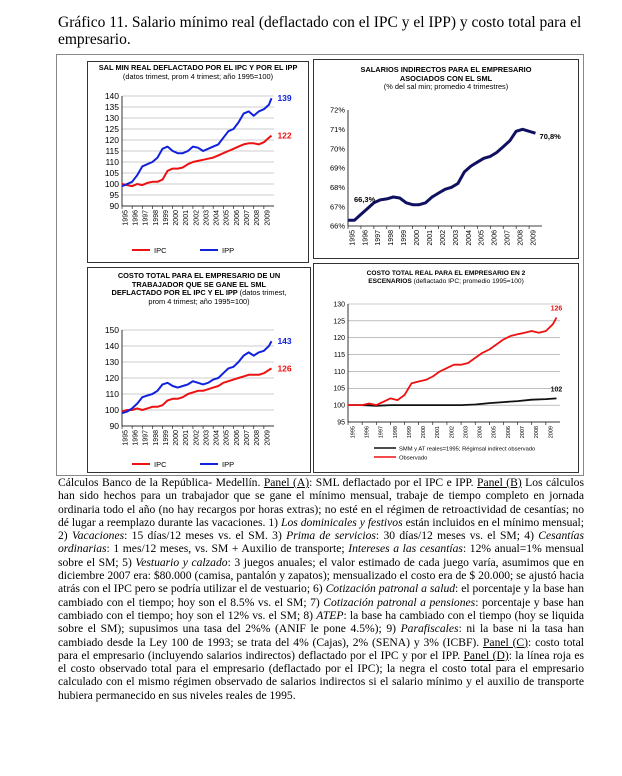 The width and height of the screenshot is (622, 776). Describe the element at coordinates (468, 281) in the screenshot. I see `panel-d-subtitle: (deflactado IPC; promedio 1995=100)` at that location.